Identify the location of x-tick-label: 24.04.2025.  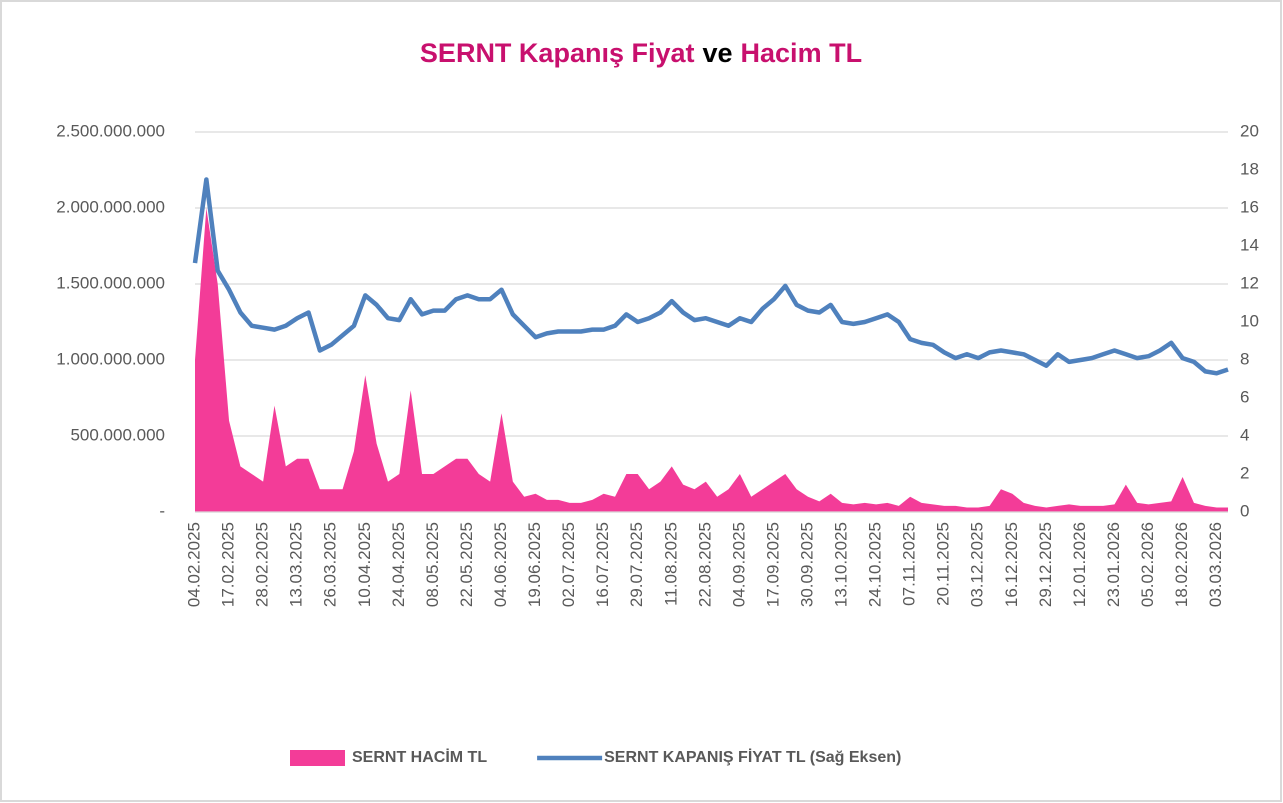
(398, 564).